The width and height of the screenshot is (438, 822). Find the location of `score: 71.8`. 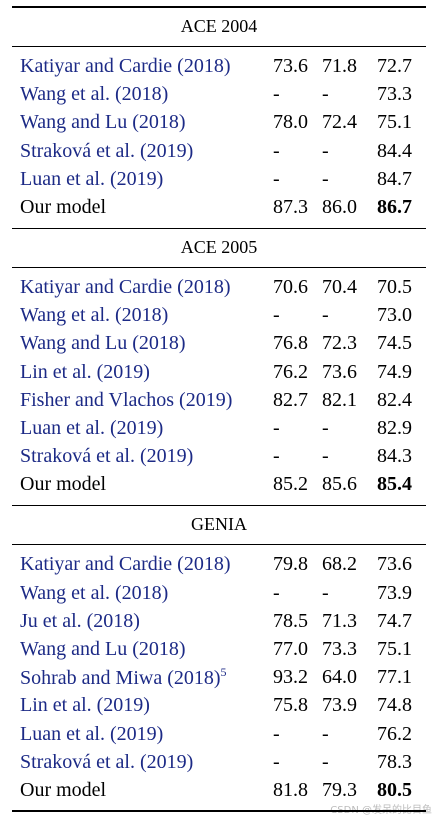

score: 71.8 is located at coordinates (339, 66).